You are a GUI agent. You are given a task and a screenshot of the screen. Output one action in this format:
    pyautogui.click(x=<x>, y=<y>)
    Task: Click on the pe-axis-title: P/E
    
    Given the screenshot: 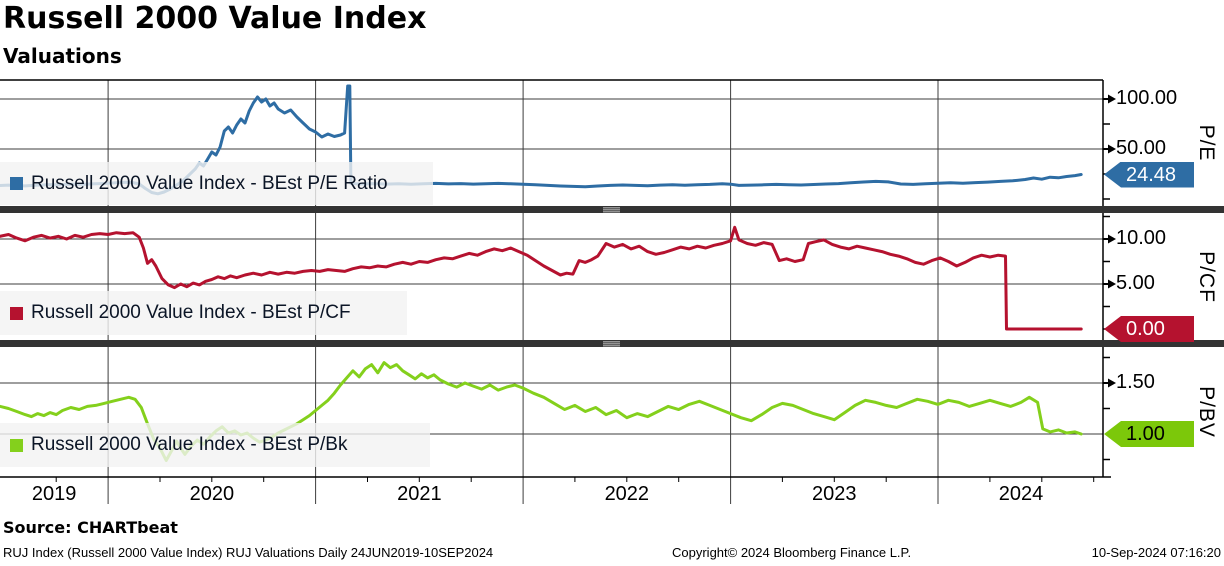 What is the action you would take?
    pyautogui.click(x=1206, y=143)
    